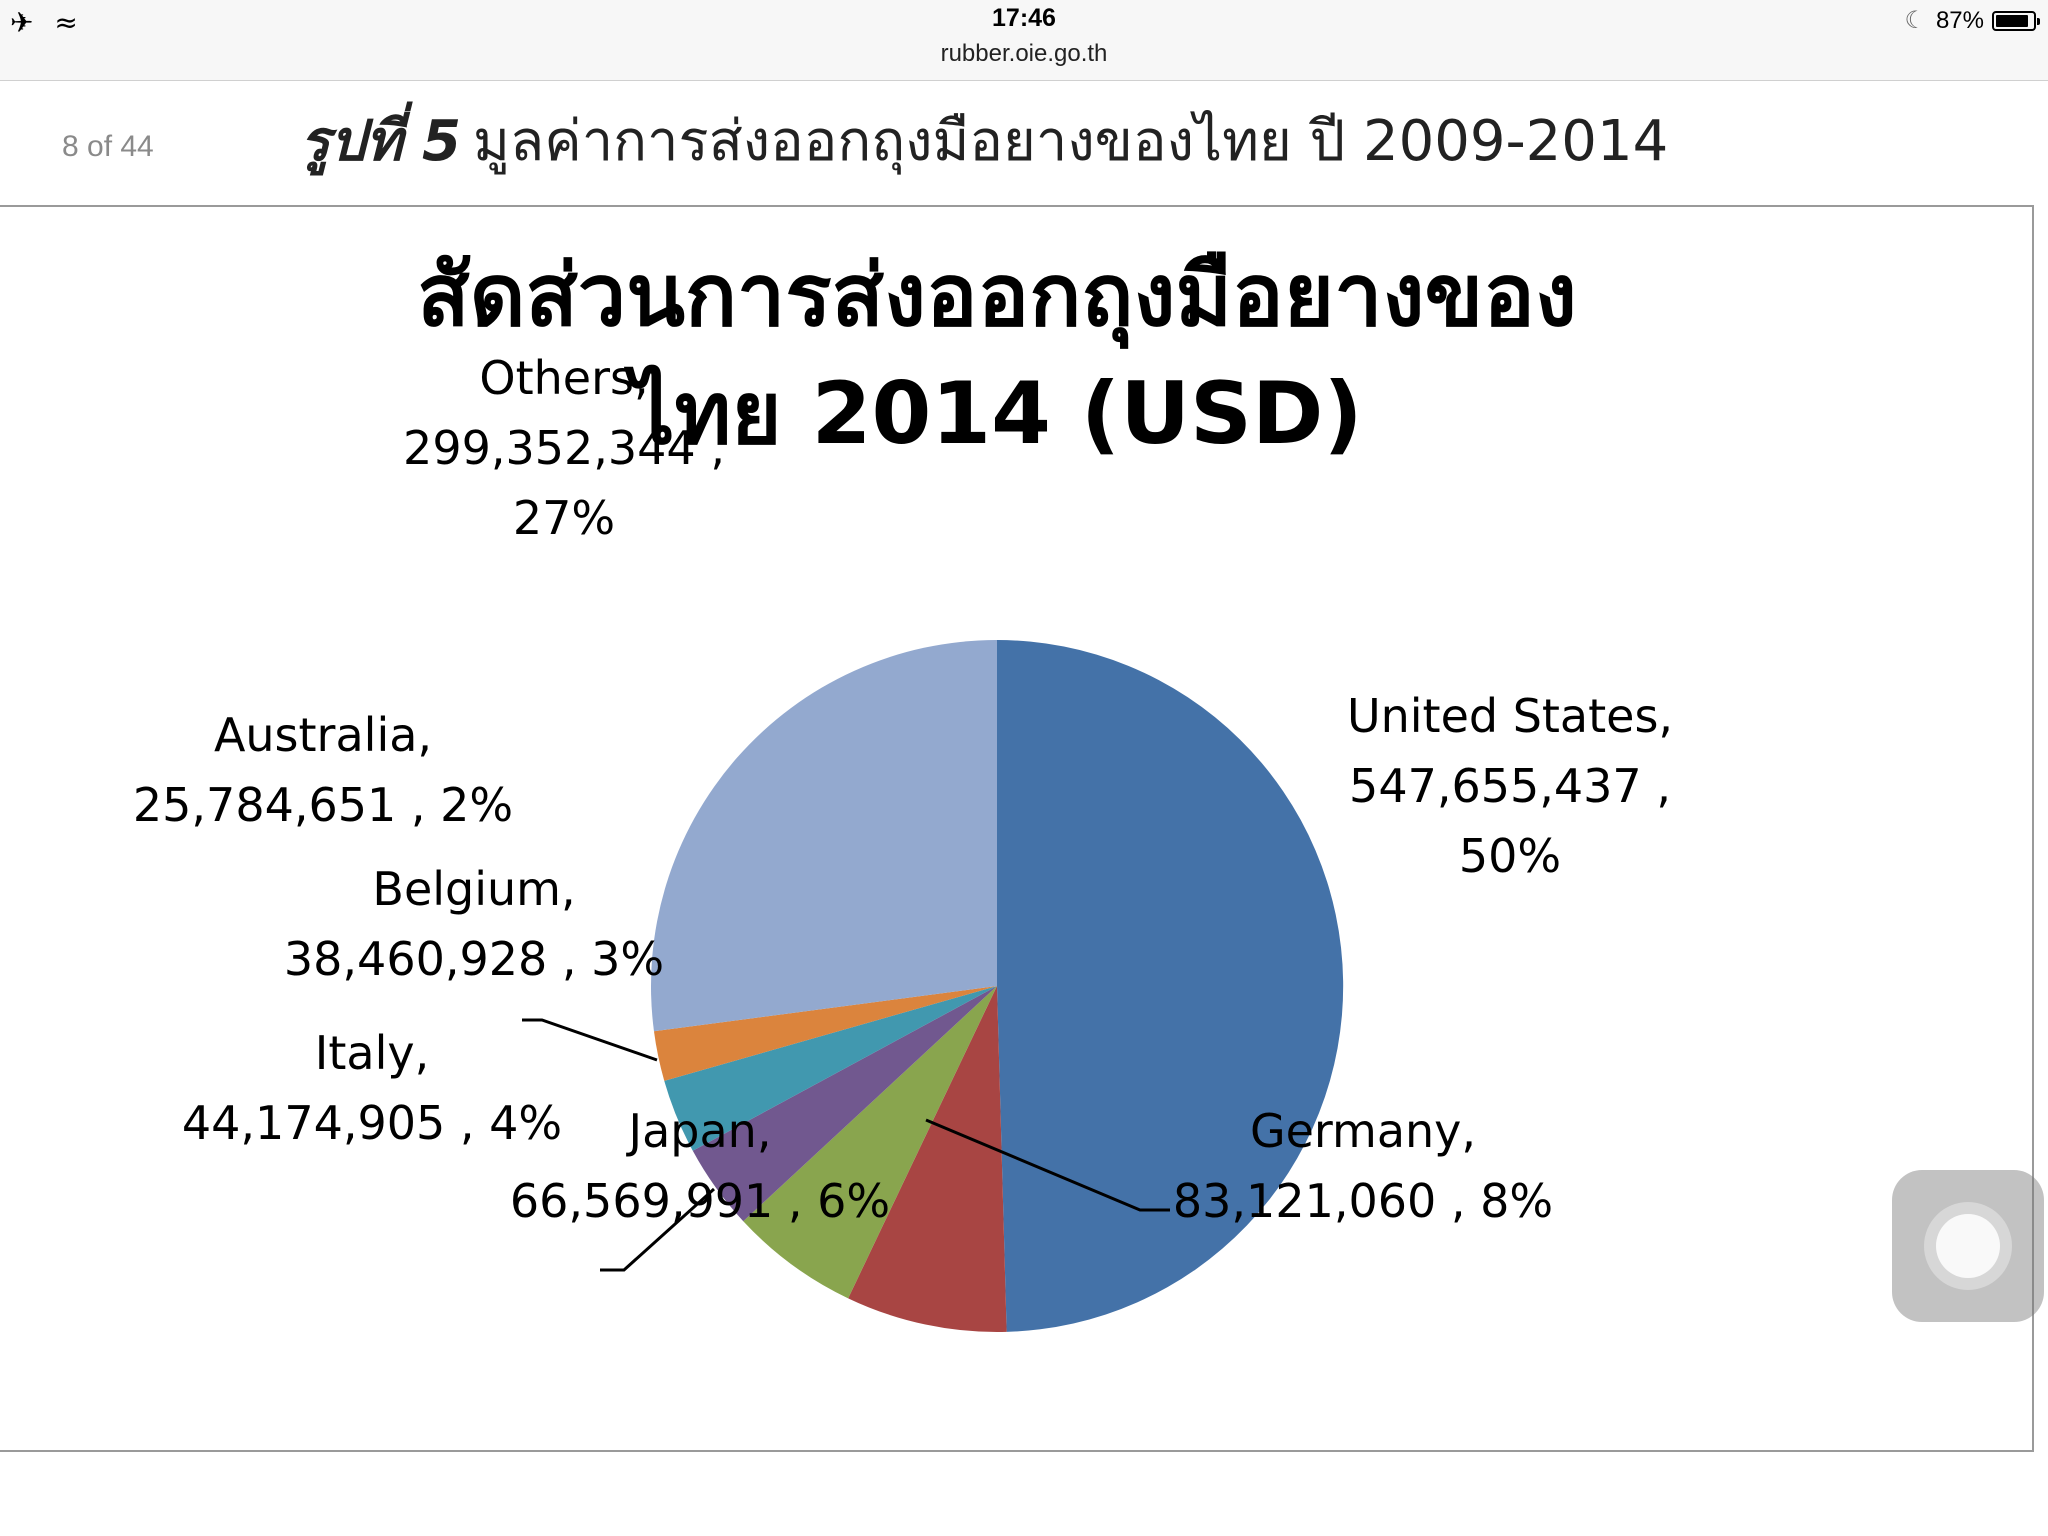 The image size is (2048, 1536). What do you see at coordinates (22, 22) in the screenshot?
I see `airplane-icon: ✈` at bounding box center [22, 22].